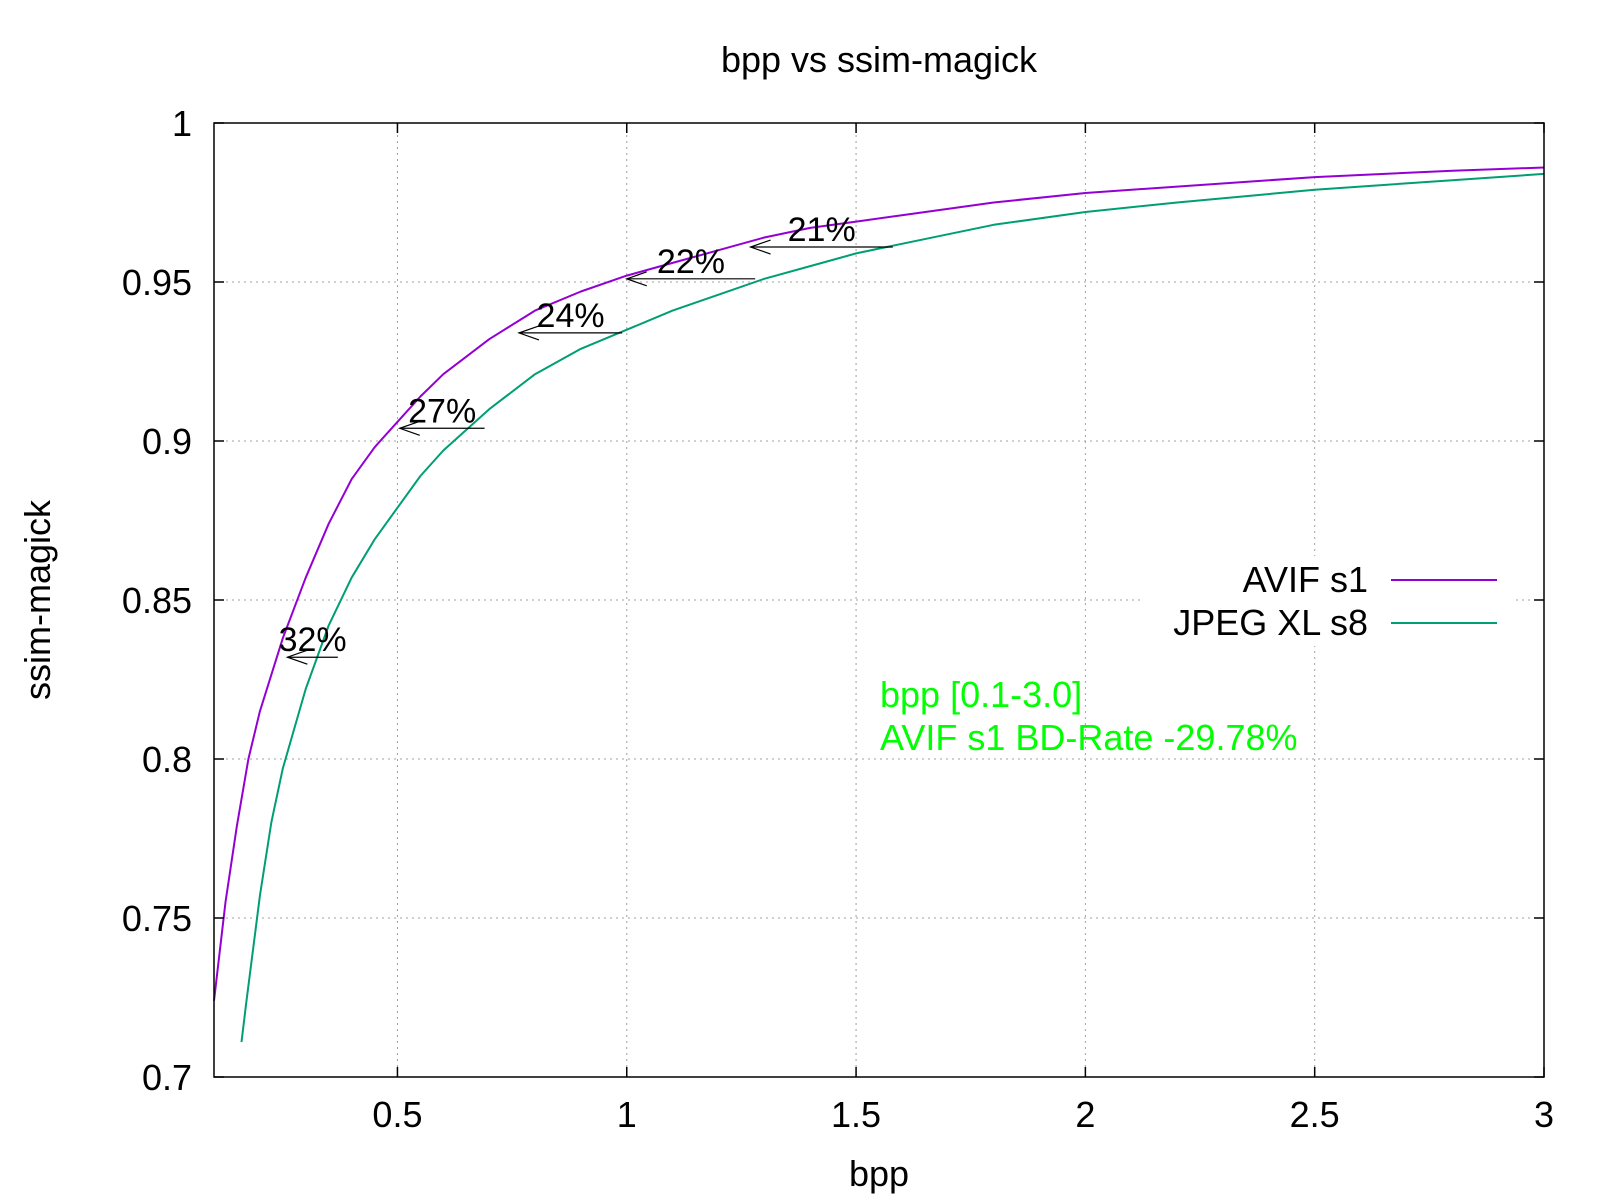 Image resolution: width=1600 pixels, height=1200 pixels. Describe the element at coordinates (1270, 622) in the screenshot. I see `legend-label: JPEG XL s8` at that location.